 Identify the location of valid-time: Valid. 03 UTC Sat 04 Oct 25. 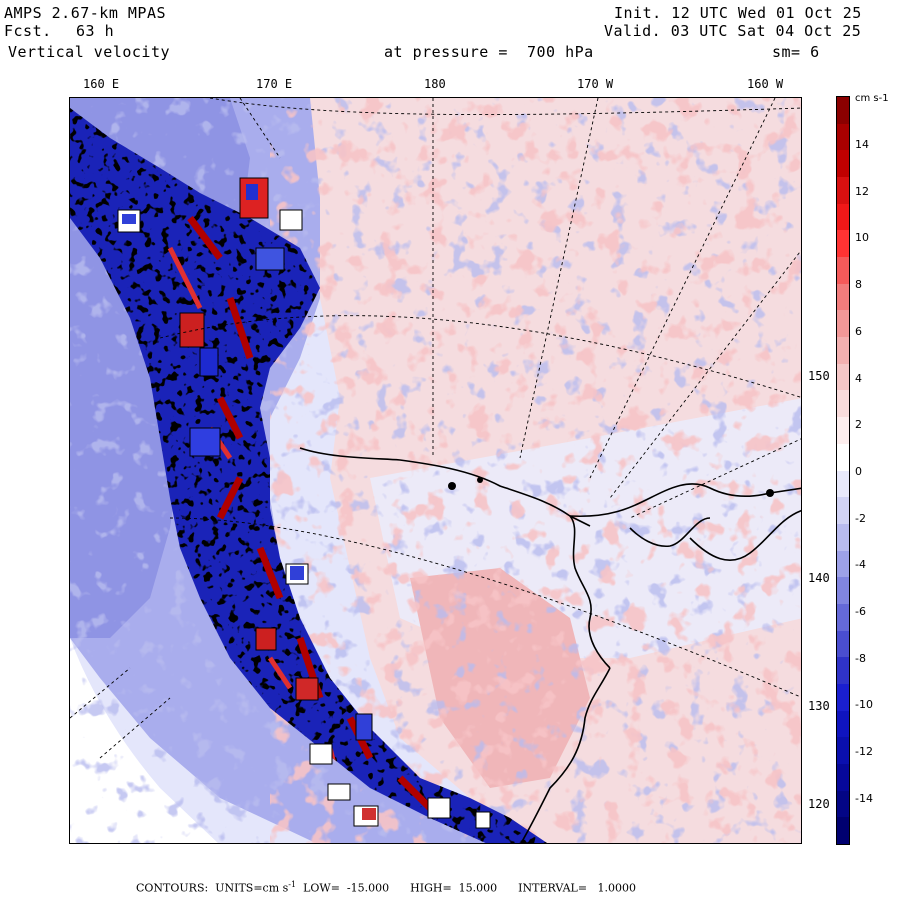
(733, 31).